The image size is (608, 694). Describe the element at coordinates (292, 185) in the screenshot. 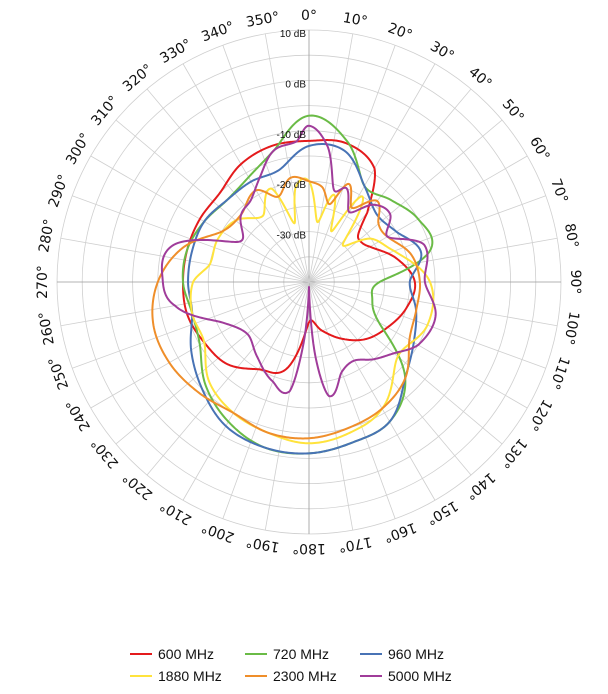

I see `ring-label: -20 dB` at that location.